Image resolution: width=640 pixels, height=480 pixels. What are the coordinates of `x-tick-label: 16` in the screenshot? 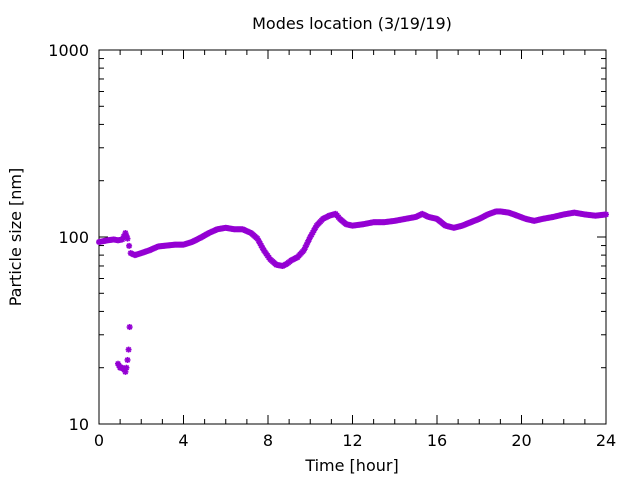 It's located at (437, 440).